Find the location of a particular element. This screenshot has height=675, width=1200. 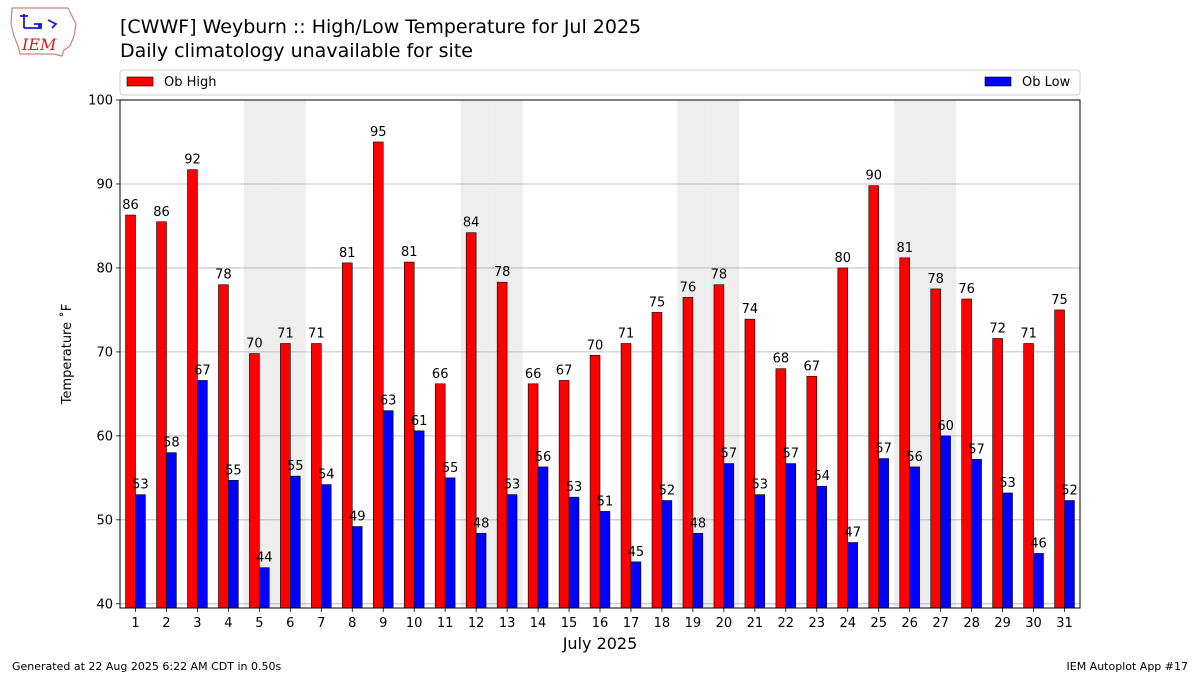

x-tick-label: 9 is located at coordinates (383, 623).